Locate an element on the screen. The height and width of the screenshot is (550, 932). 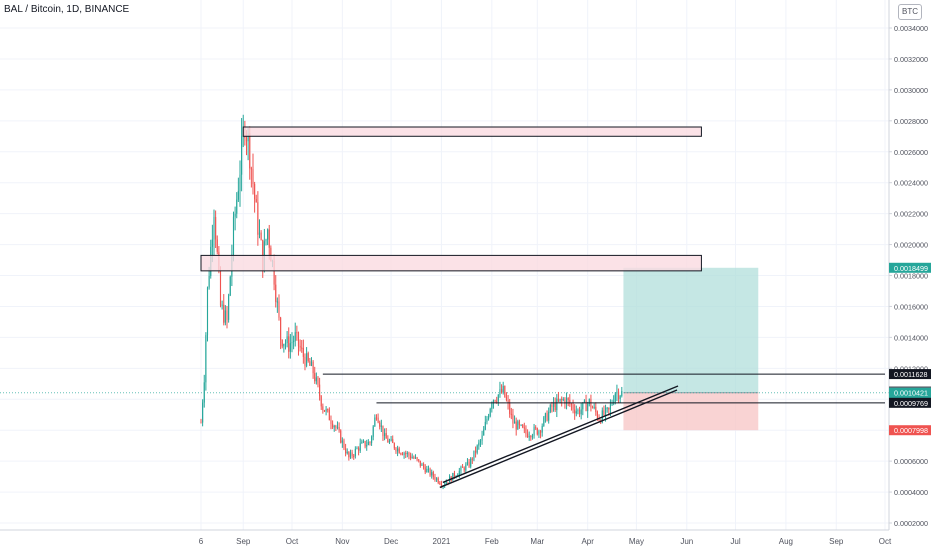
price-tick-label: 0.0028000 is located at coordinates (911, 121).